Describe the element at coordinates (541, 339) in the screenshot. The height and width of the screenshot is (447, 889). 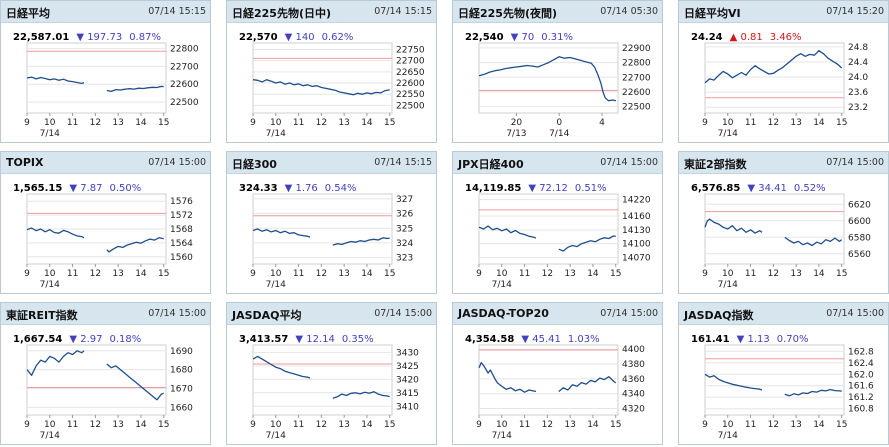
I see `change-value: ▼ 45.41` at that location.